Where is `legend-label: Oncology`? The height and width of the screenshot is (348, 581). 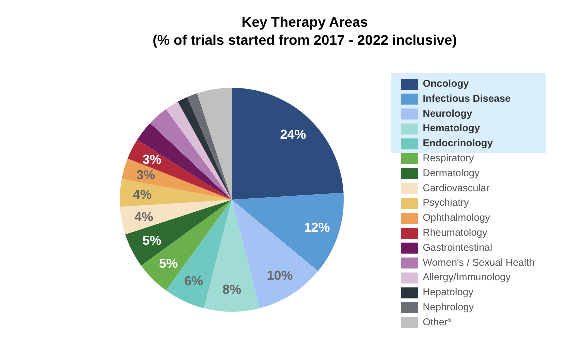 legend-label: Oncology is located at coordinates (446, 84).